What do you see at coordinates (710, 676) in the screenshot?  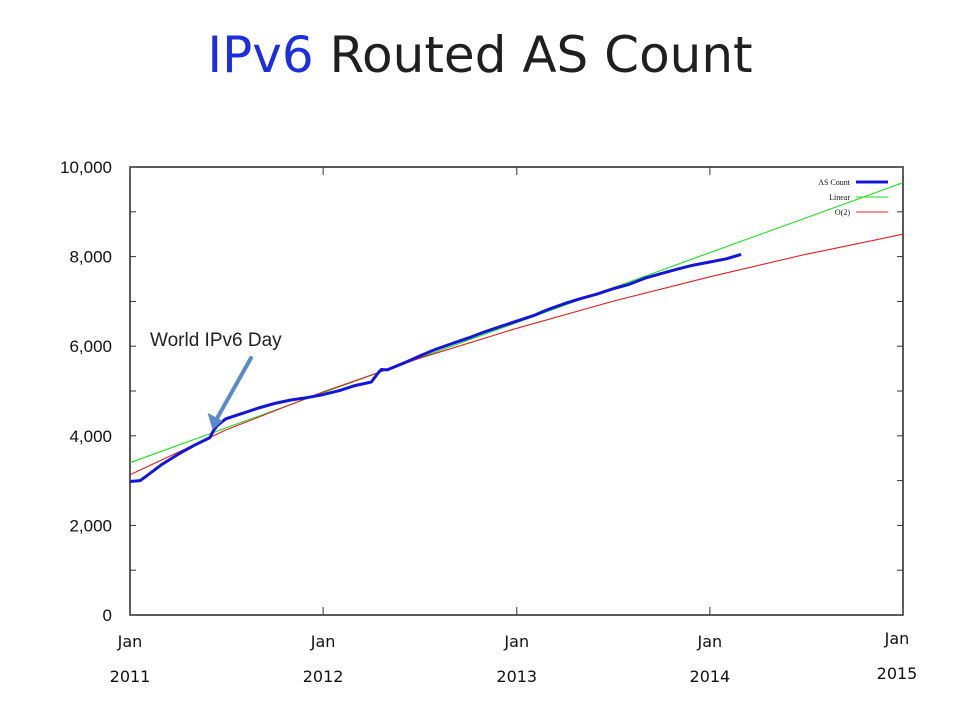 I see `x-tick-label-year: 2014` at bounding box center [710, 676].